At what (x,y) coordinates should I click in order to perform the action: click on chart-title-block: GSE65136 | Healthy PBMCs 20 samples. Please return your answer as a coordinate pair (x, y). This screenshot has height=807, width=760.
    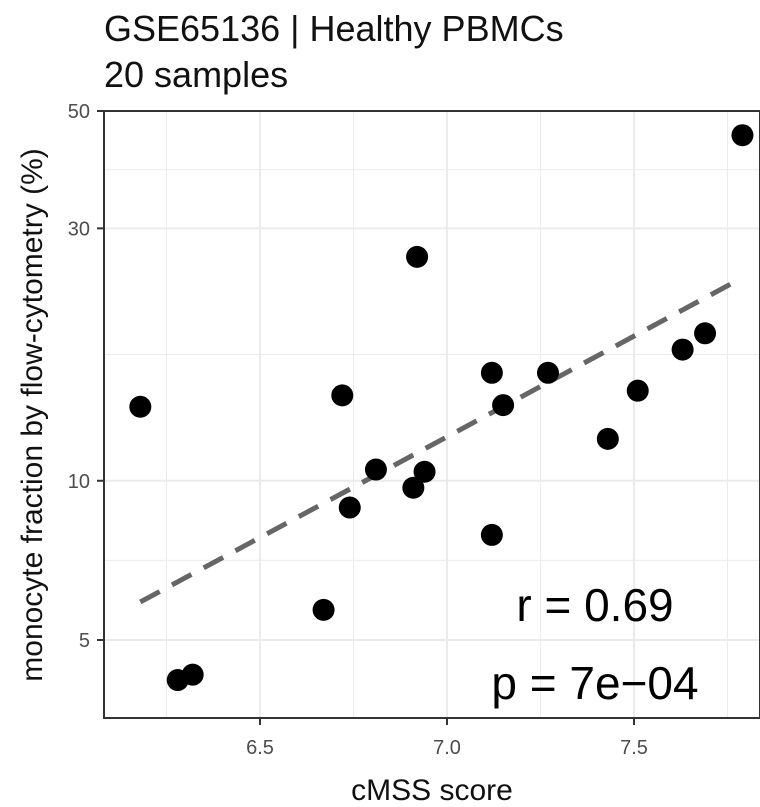
    Looking at the image, I should click on (334, 52).